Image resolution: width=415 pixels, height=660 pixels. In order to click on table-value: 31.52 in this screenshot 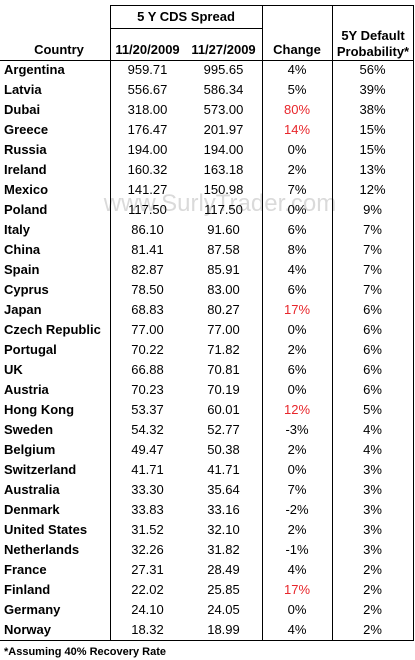, I will do `click(147, 529)`.